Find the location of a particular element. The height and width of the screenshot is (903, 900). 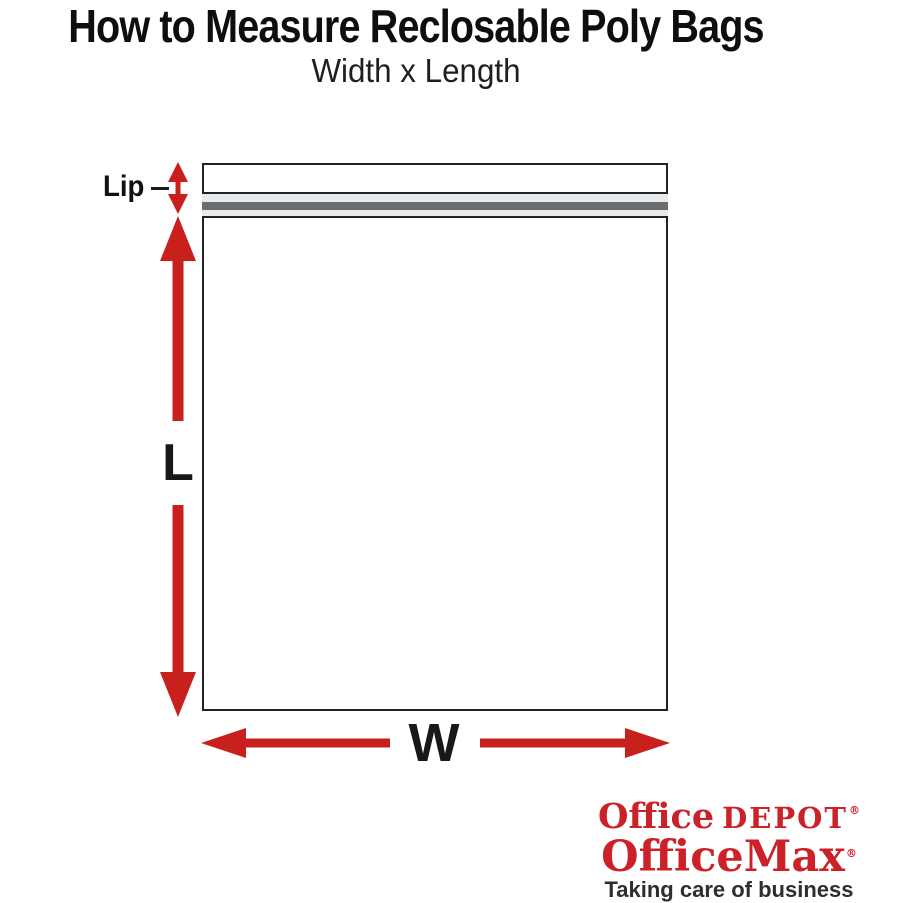

bag-zipper-seal is located at coordinates (435, 205).